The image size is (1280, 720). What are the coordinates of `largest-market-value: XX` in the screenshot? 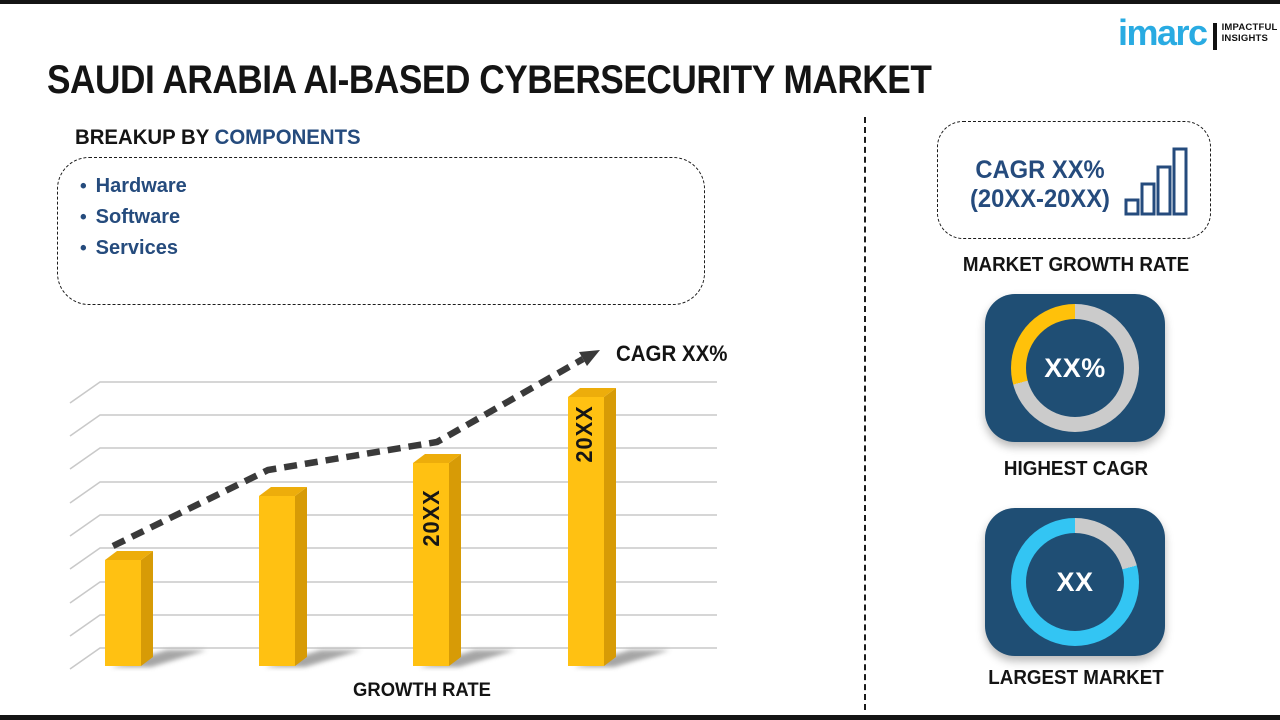 It's located at (1075, 581).